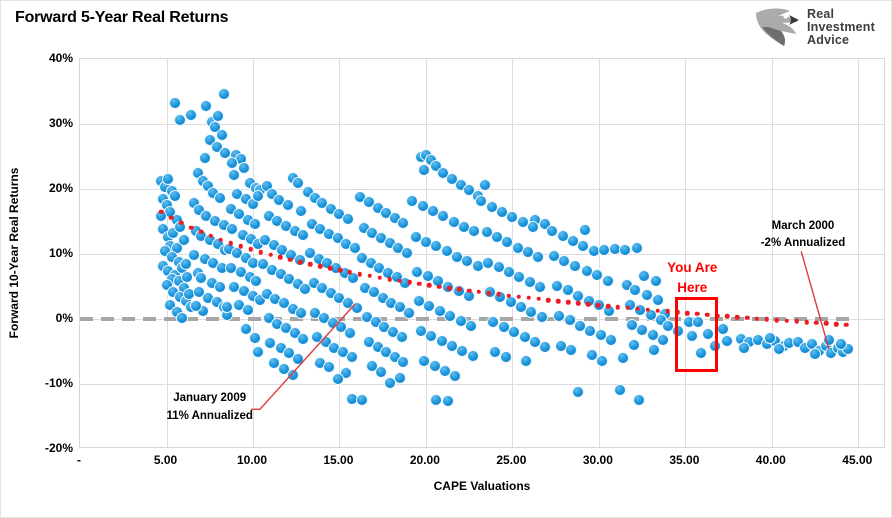 Image resolution: width=892 pixels, height=518 pixels. I want to click on january-2009-label-line: 11% Annualized, so click(209, 415).